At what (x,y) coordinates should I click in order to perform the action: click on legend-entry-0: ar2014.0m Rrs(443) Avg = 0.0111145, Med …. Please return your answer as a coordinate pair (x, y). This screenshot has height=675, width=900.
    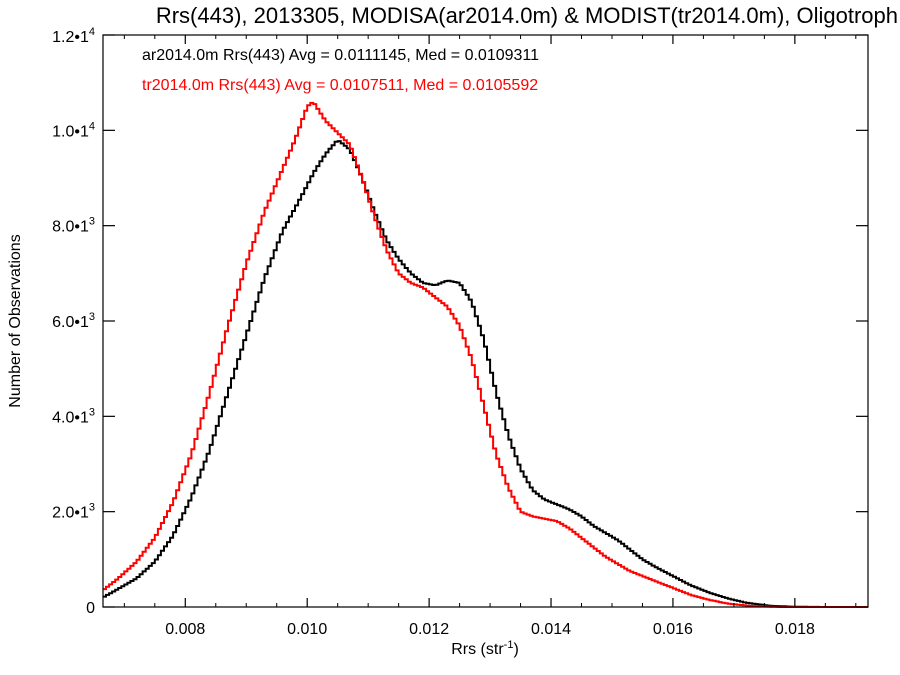
    Looking at the image, I should click on (340, 55).